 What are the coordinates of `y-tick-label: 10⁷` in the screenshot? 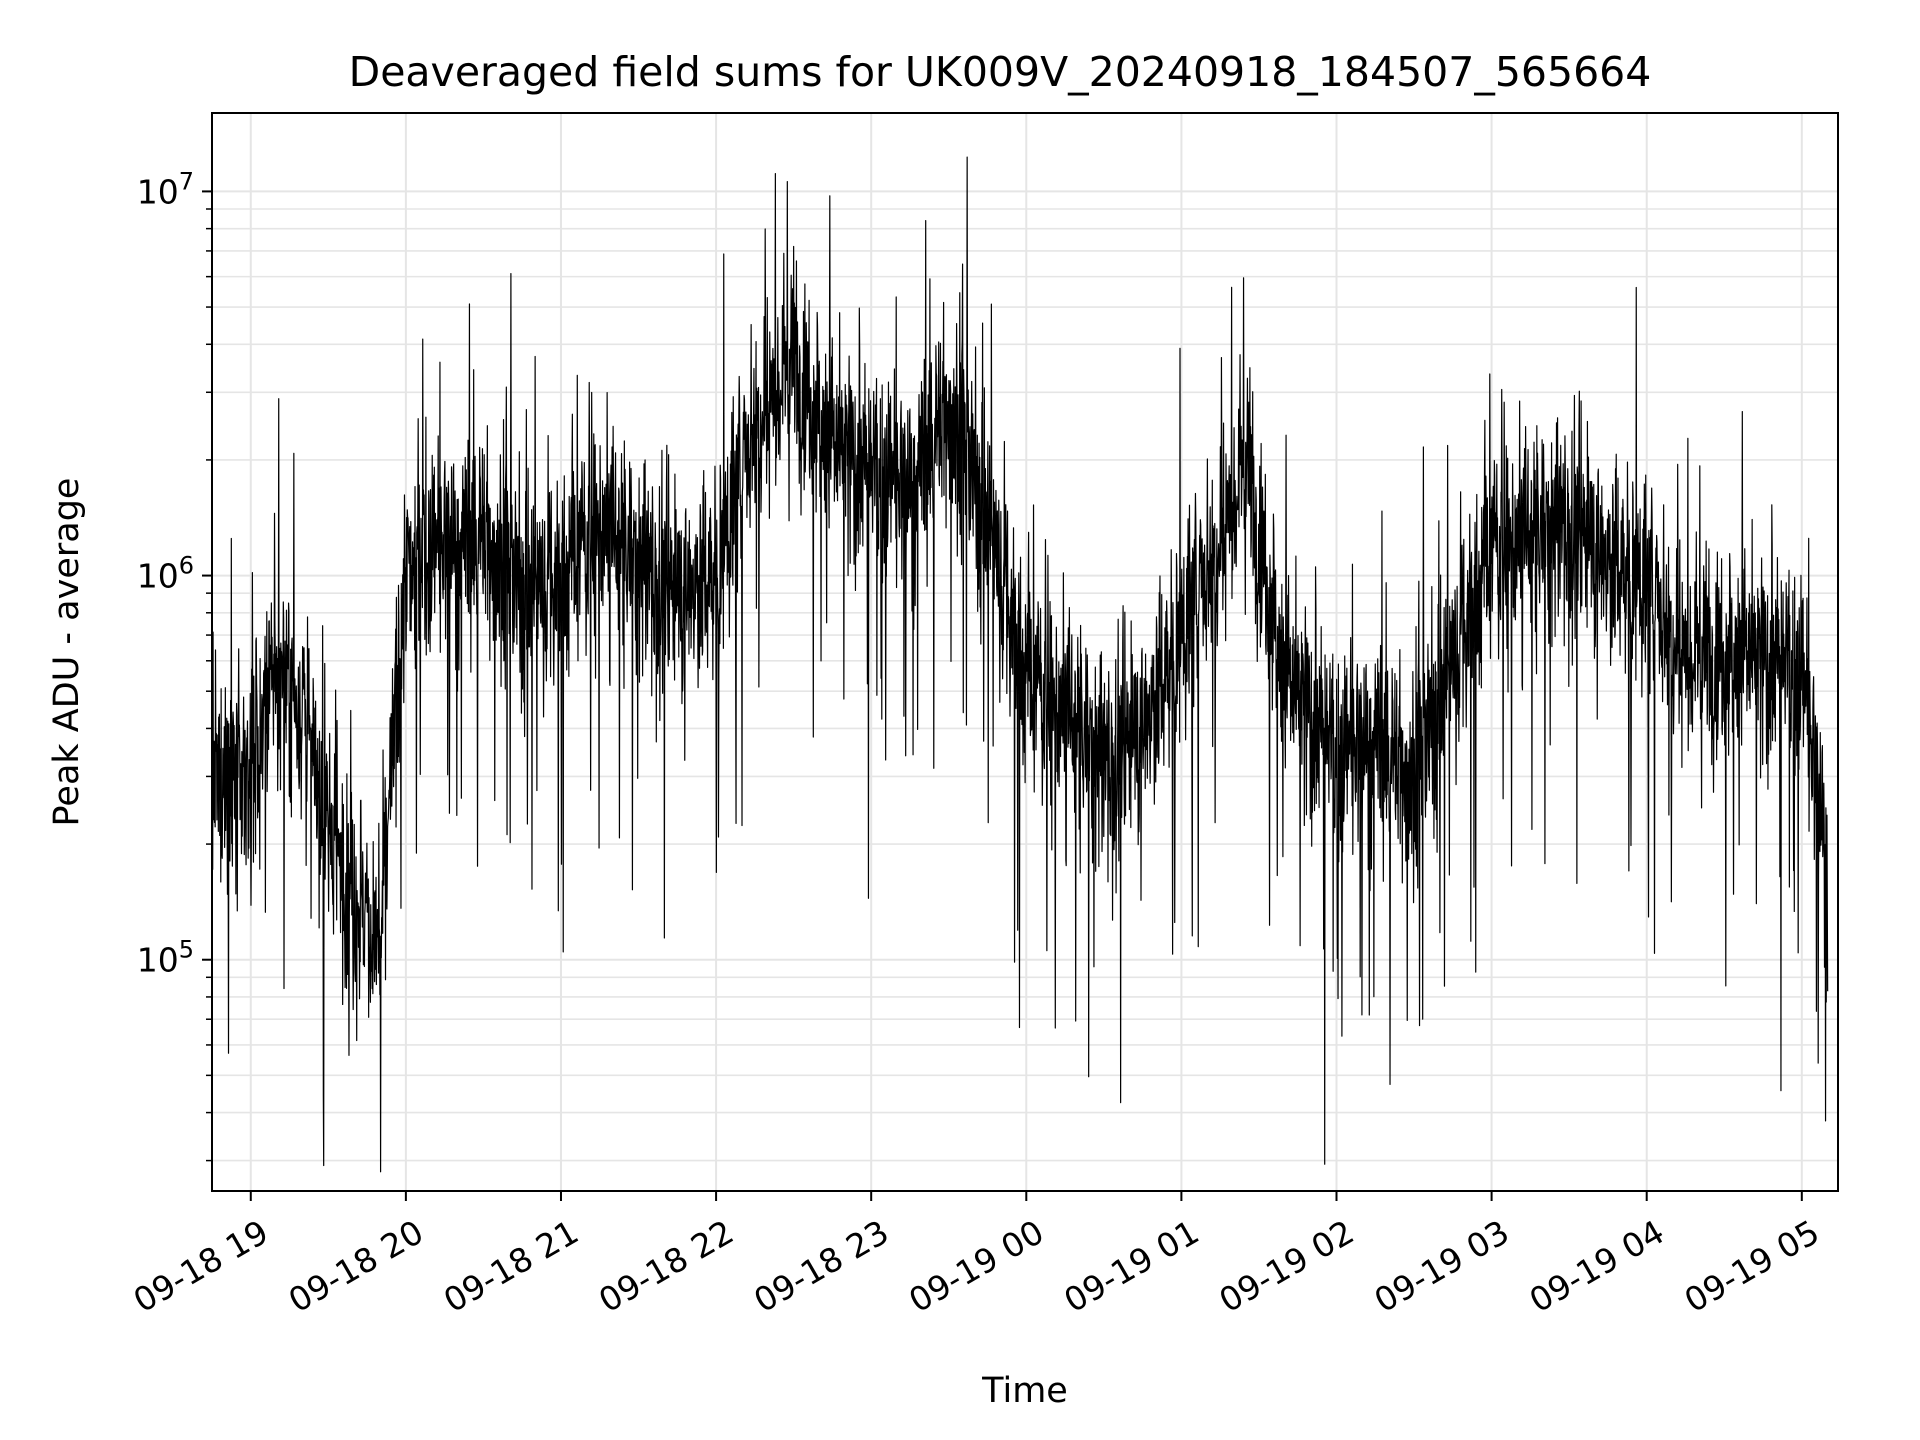 It's located at (165, 189).